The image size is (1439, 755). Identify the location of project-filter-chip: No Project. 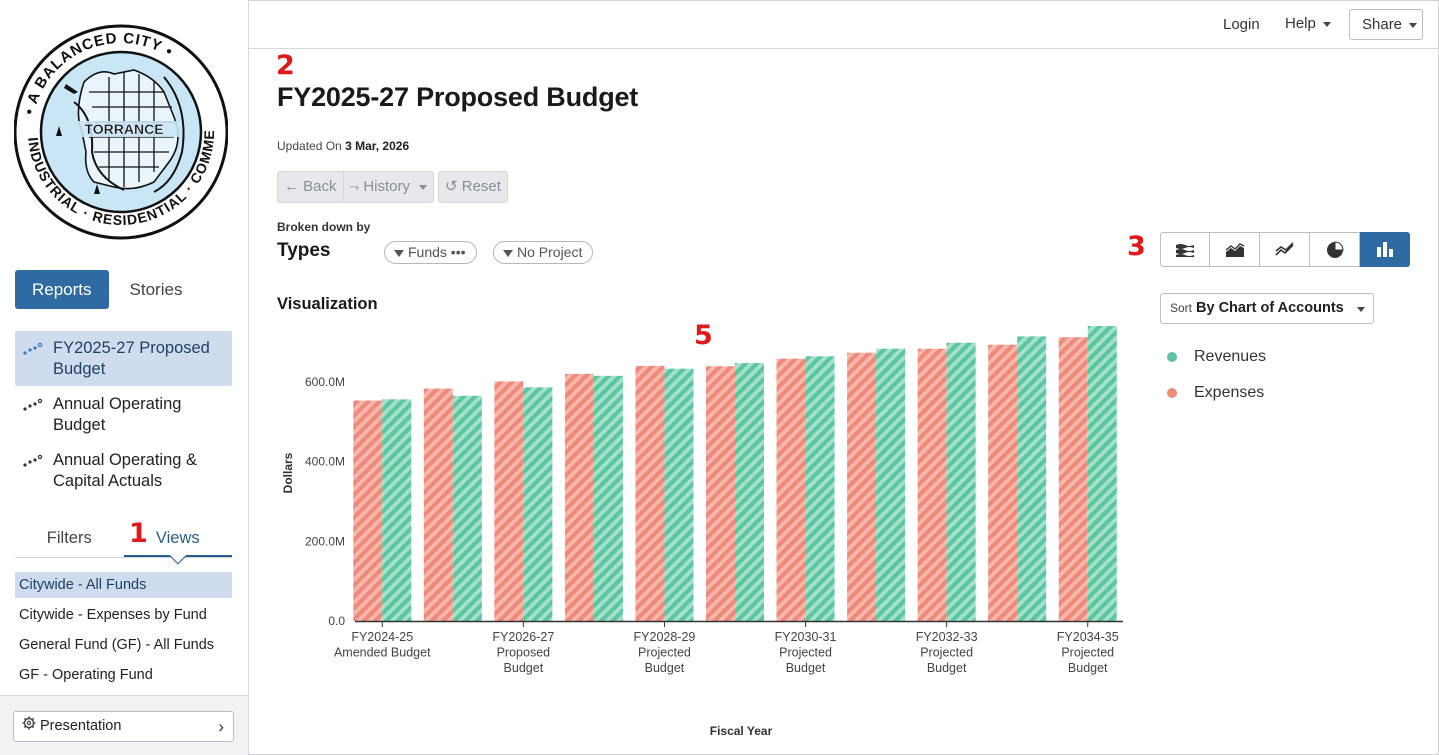
(543, 252).